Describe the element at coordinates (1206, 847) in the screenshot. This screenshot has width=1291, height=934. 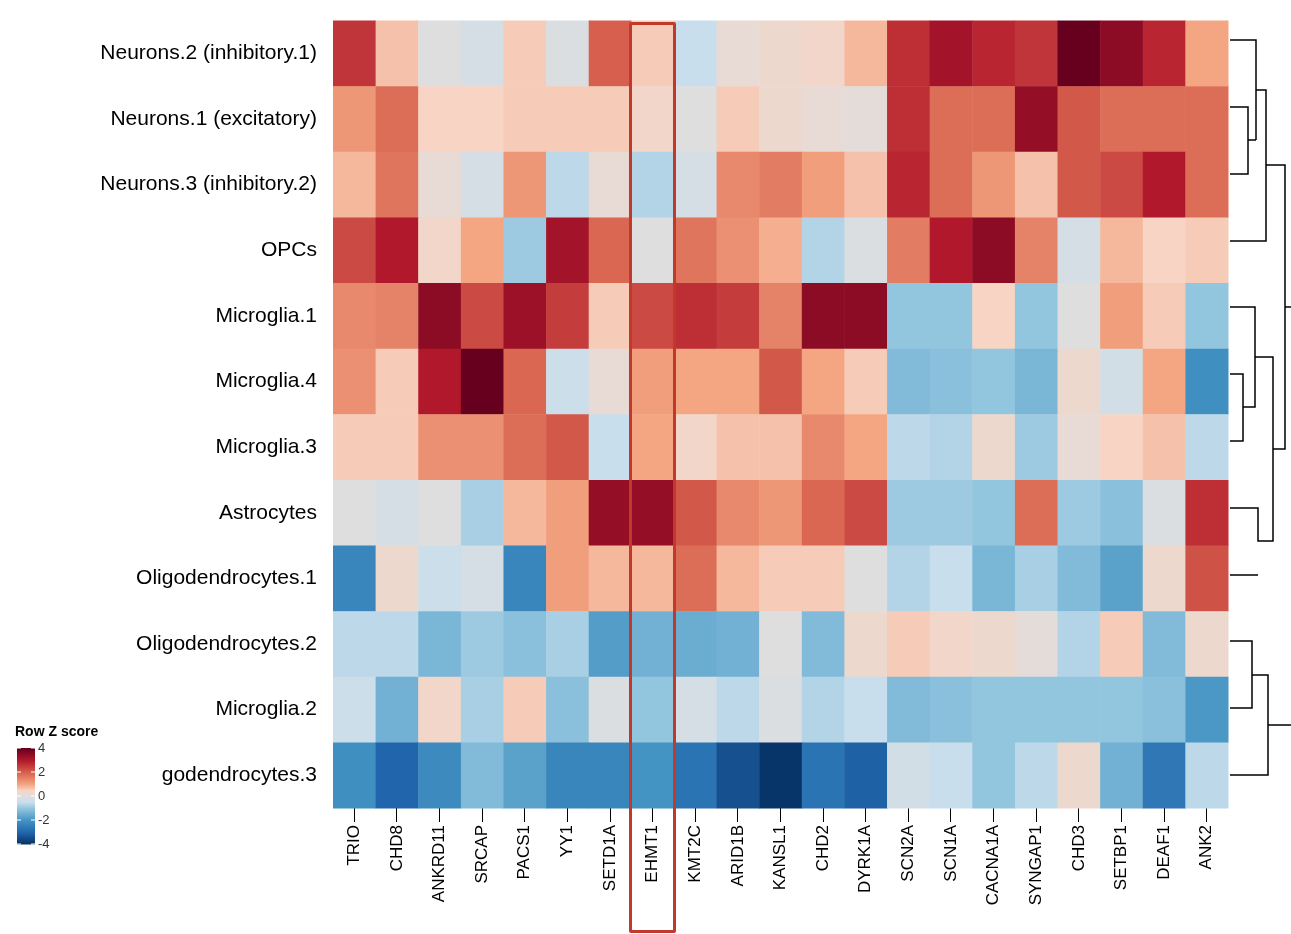
I see `x-tick-label: ANK2` at that location.